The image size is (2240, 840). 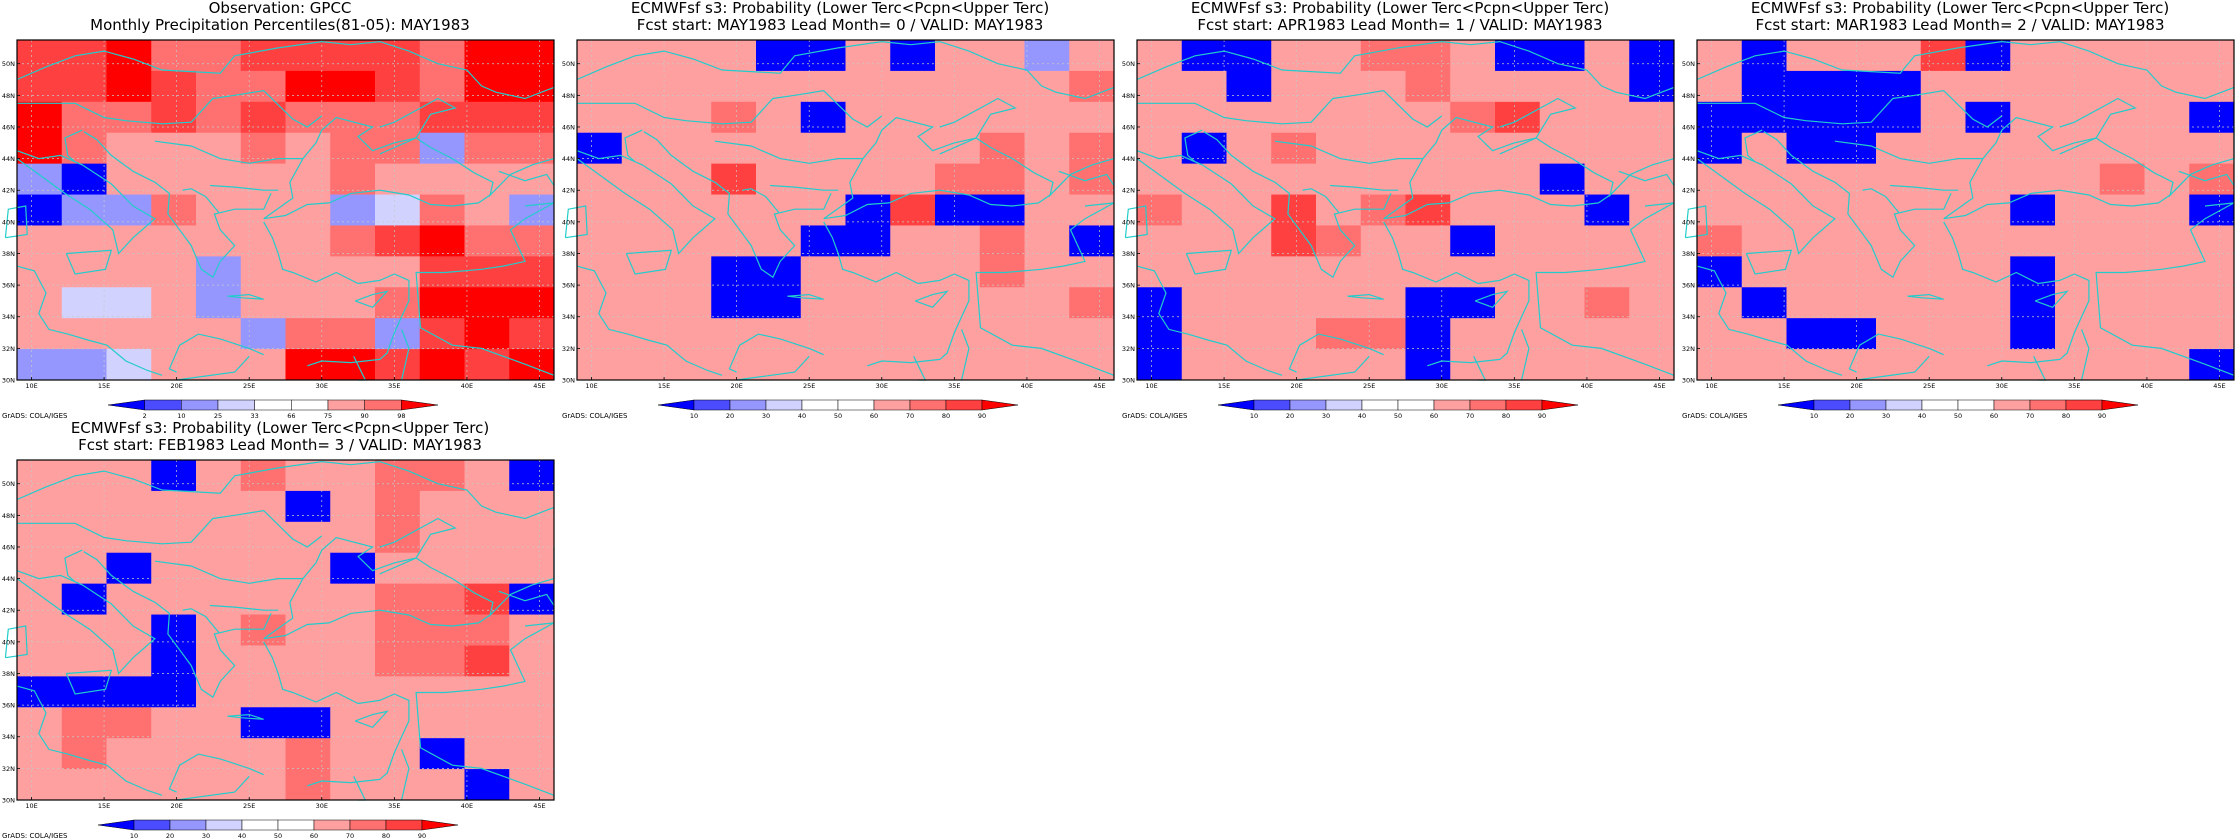 What do you see at coordinates (8, 579) in the screenshot?
I see `lat-tick-label: 44N` at bounding box center [8, 579].